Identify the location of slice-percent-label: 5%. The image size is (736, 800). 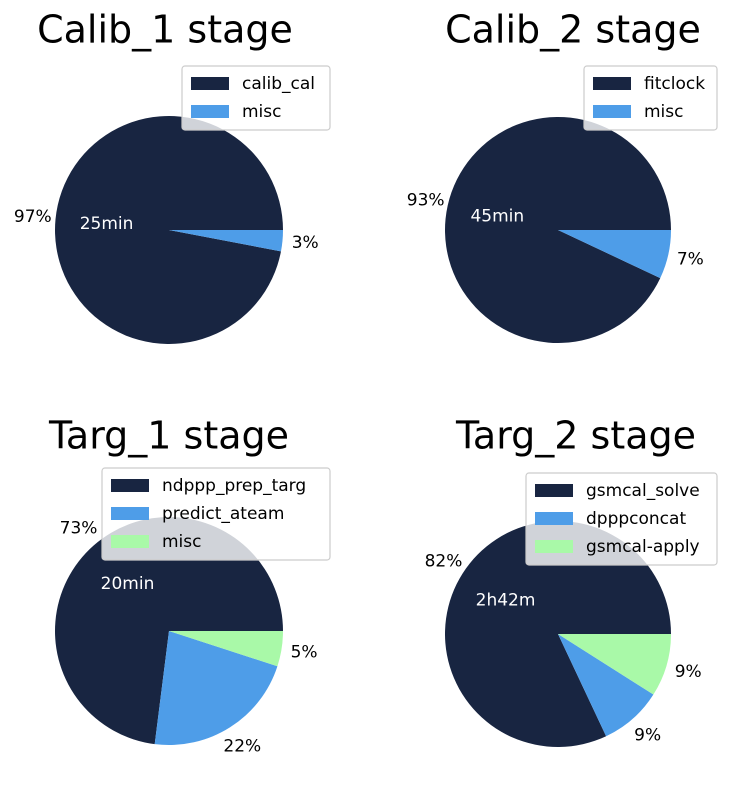
(304, 652).